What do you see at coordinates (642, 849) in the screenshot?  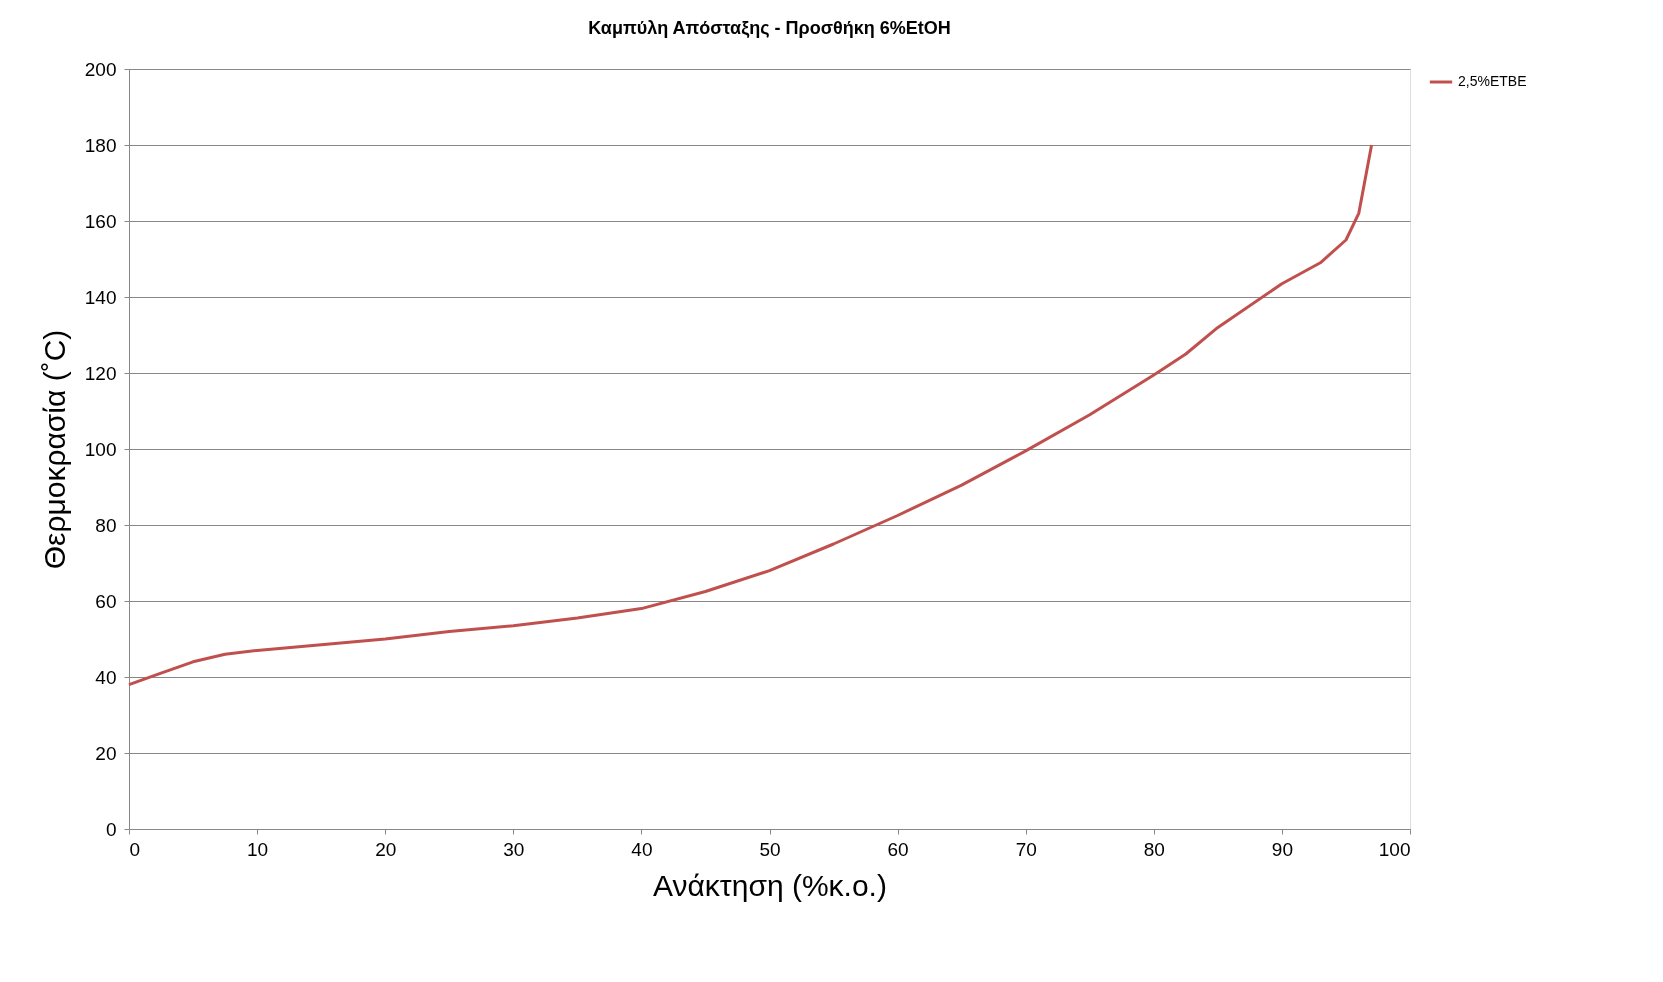 I see `x-tick-label: 40` at bounding box center [642, 849].